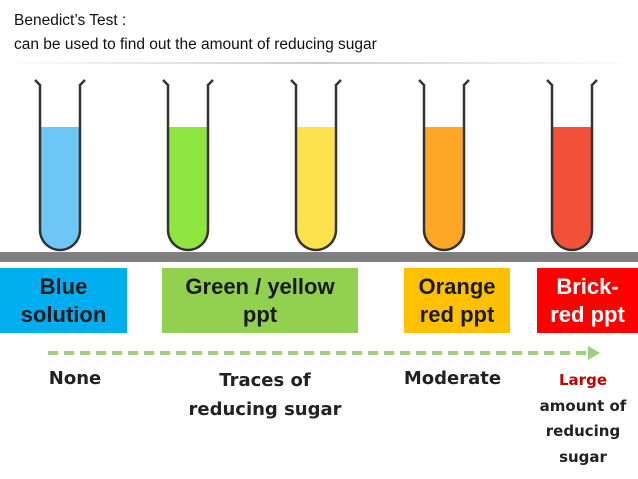 The image size is (638, 479). Describe the element at coordinates (265, 395) in the screenshot. I see `amount: Traces of reducing sugar` at that location.